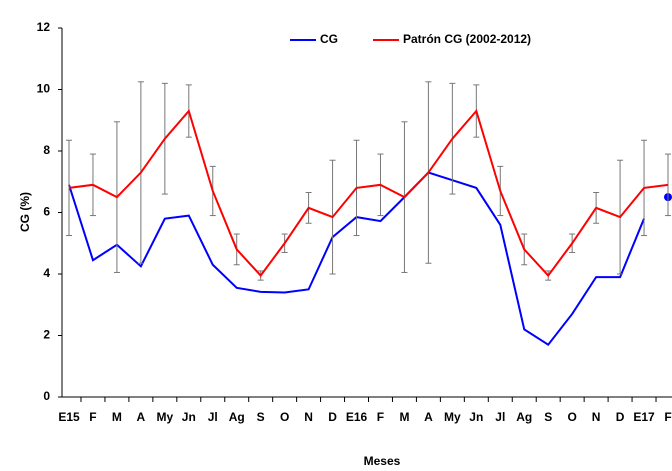 This screenshot has height=471, width=672. What do you see at coordinates (69, 417) in the screenshot?
I see `x-tick-label: E15` at bounding box center [69, 417].